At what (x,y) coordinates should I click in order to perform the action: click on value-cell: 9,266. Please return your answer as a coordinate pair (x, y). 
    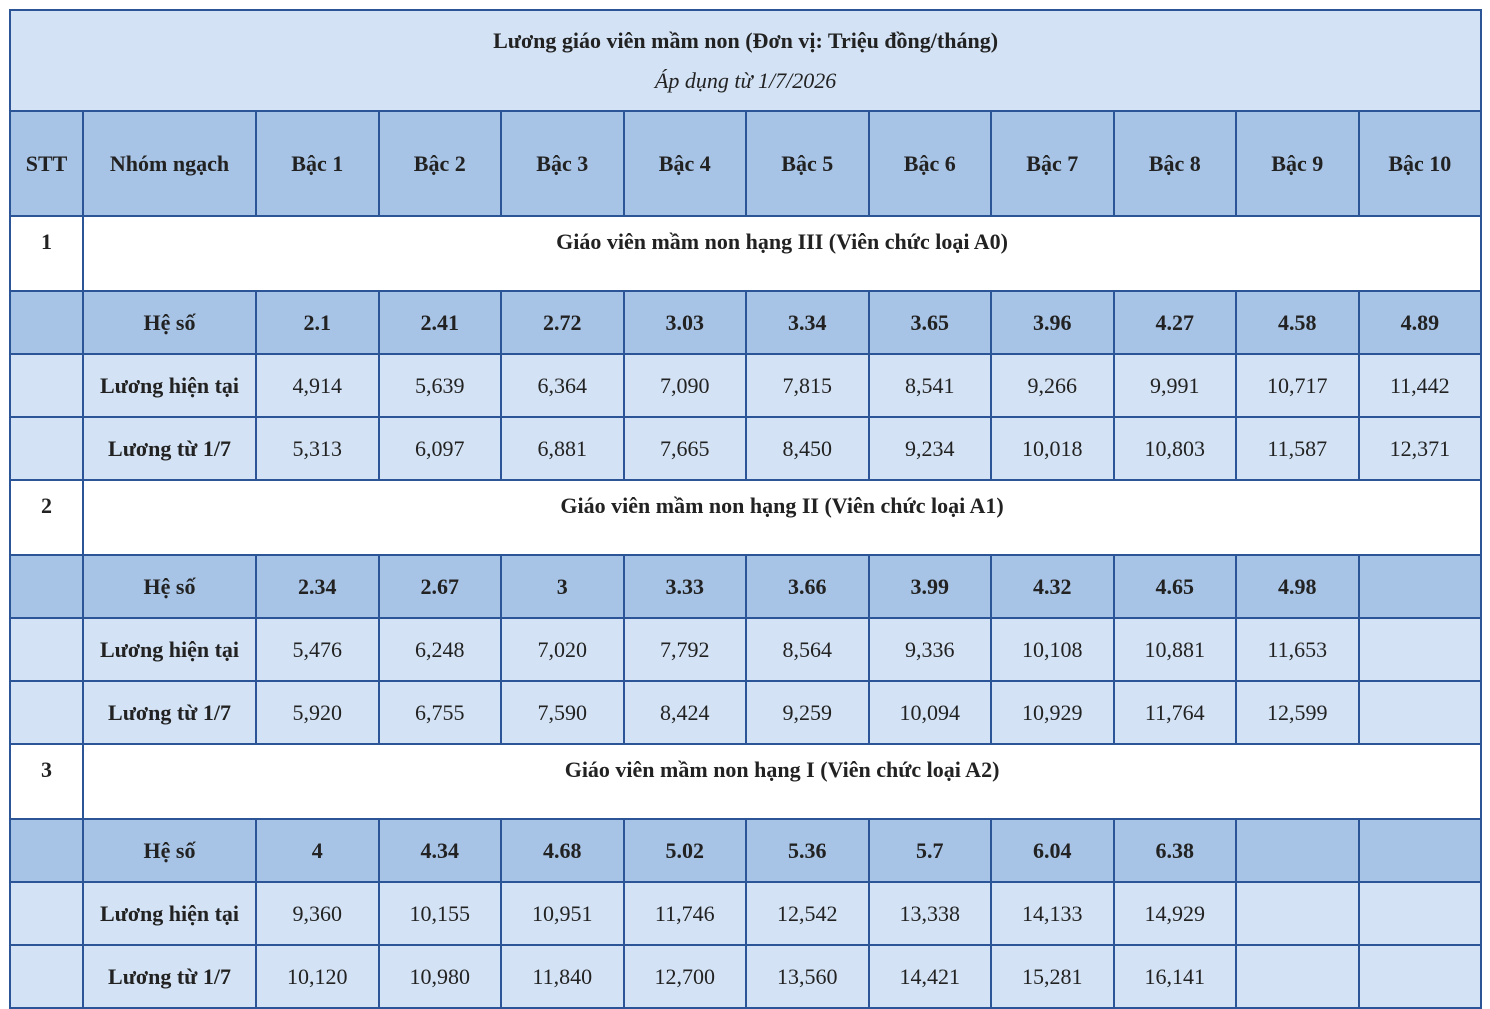
    Looking at the image, I should click on (1052, 385).